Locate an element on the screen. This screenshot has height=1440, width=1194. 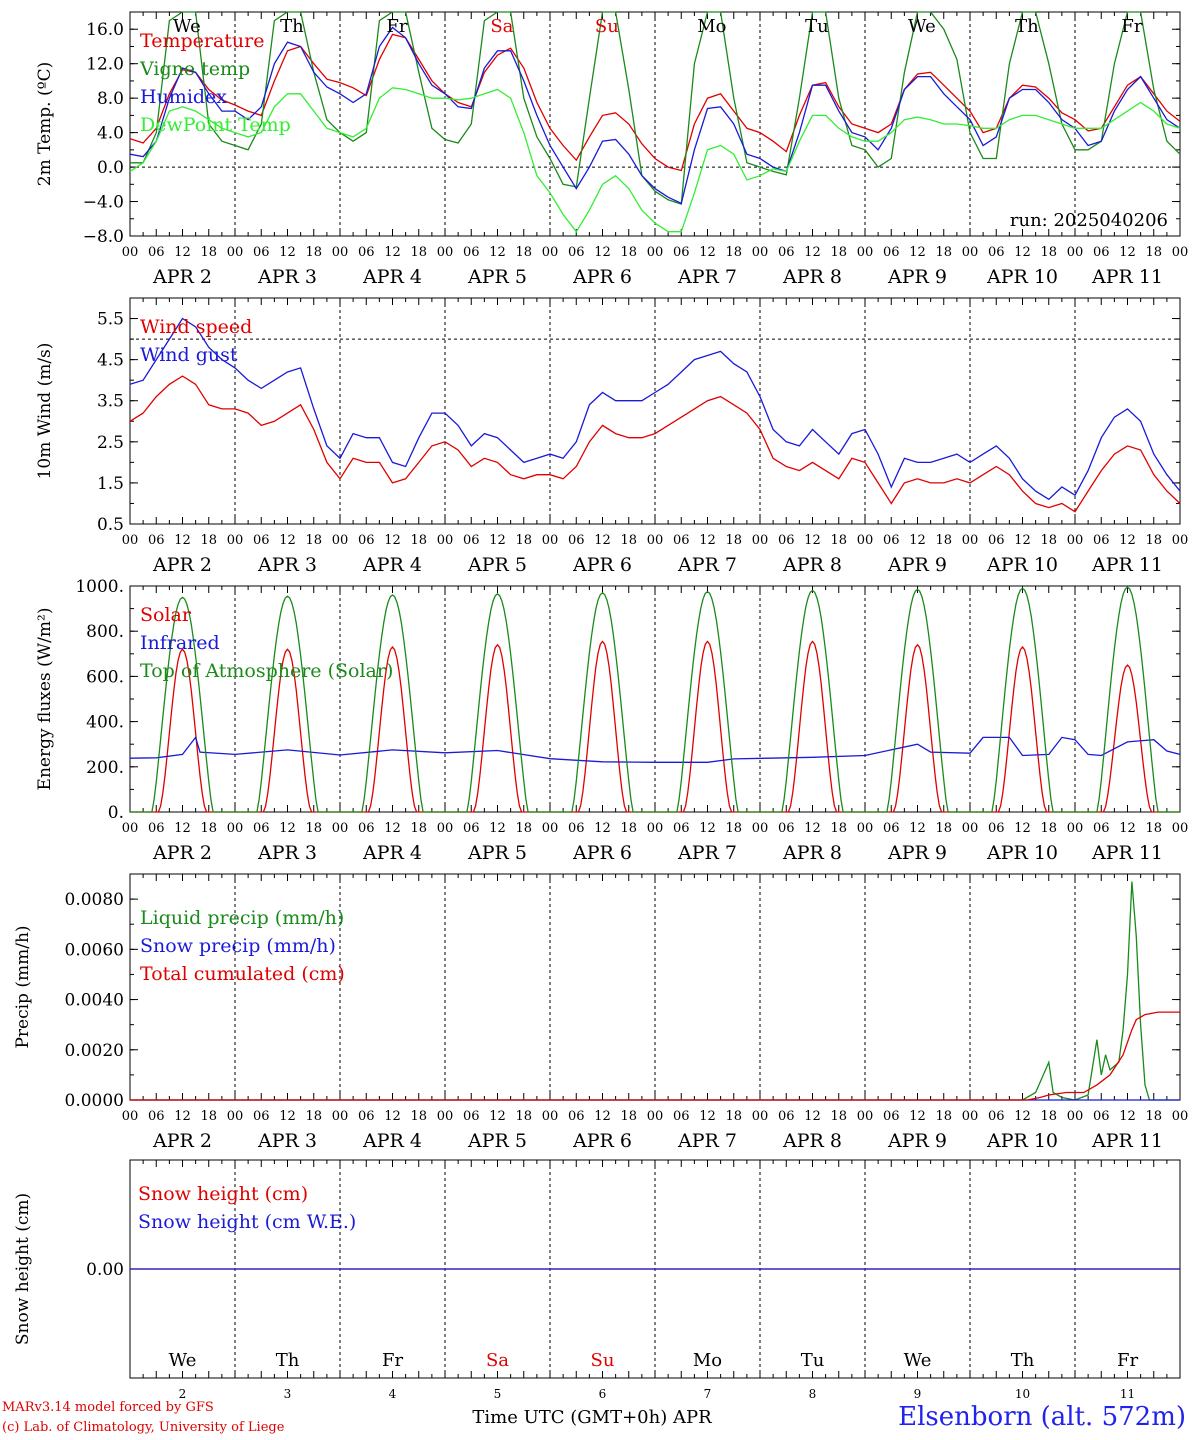
y-tick-label: 400. is located at coordinates (105, 723).